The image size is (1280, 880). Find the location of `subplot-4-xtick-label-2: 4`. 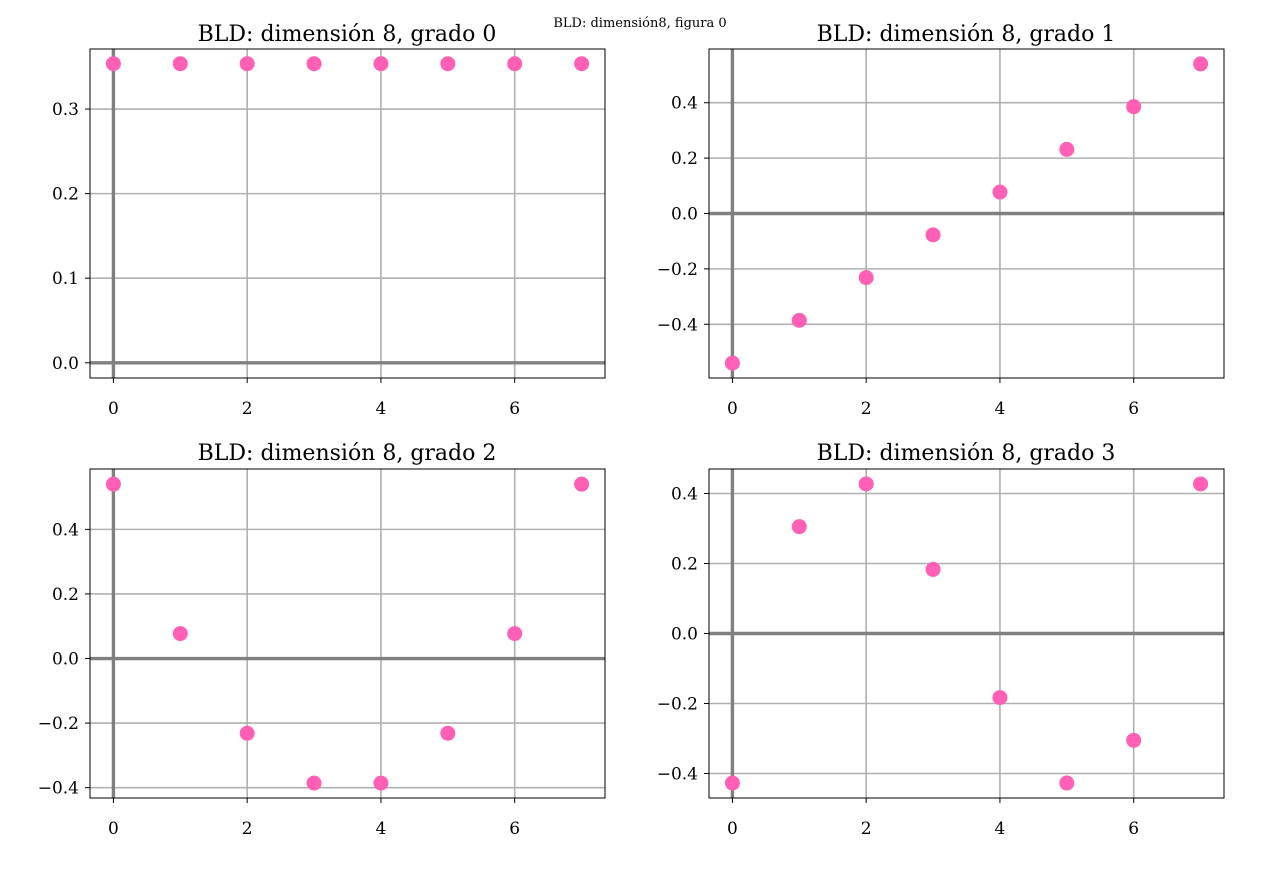

subplot-4-xtick-label-2: 4 is located at coordinates (1000, 829).